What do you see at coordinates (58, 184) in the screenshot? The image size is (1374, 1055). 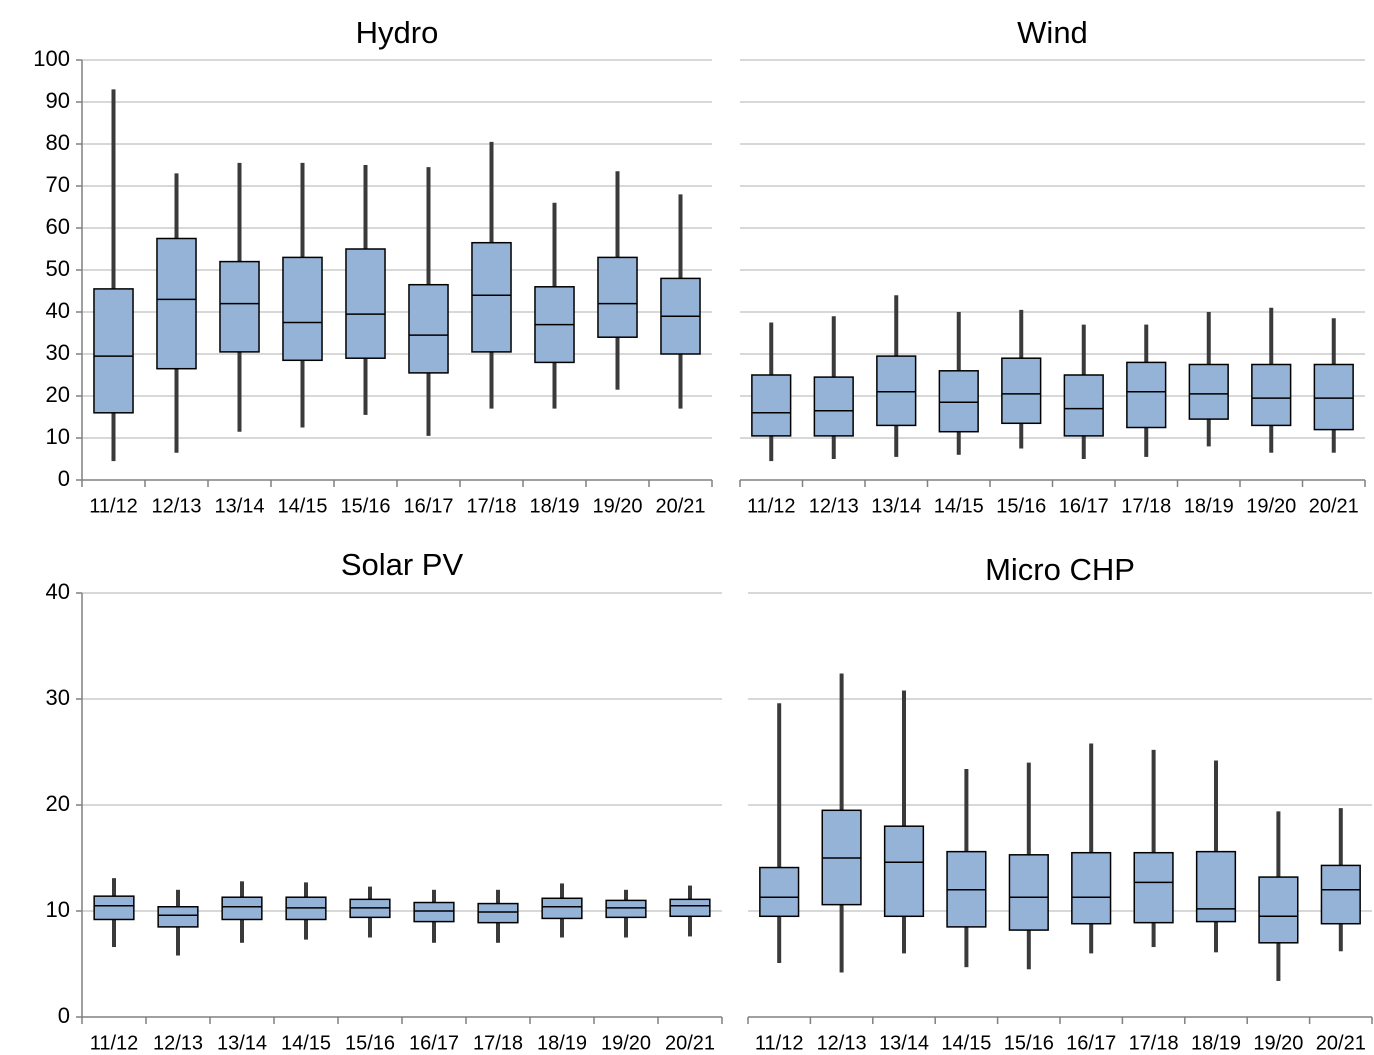 I see `y-tick-label: 70` at bounding box center [58, 184].